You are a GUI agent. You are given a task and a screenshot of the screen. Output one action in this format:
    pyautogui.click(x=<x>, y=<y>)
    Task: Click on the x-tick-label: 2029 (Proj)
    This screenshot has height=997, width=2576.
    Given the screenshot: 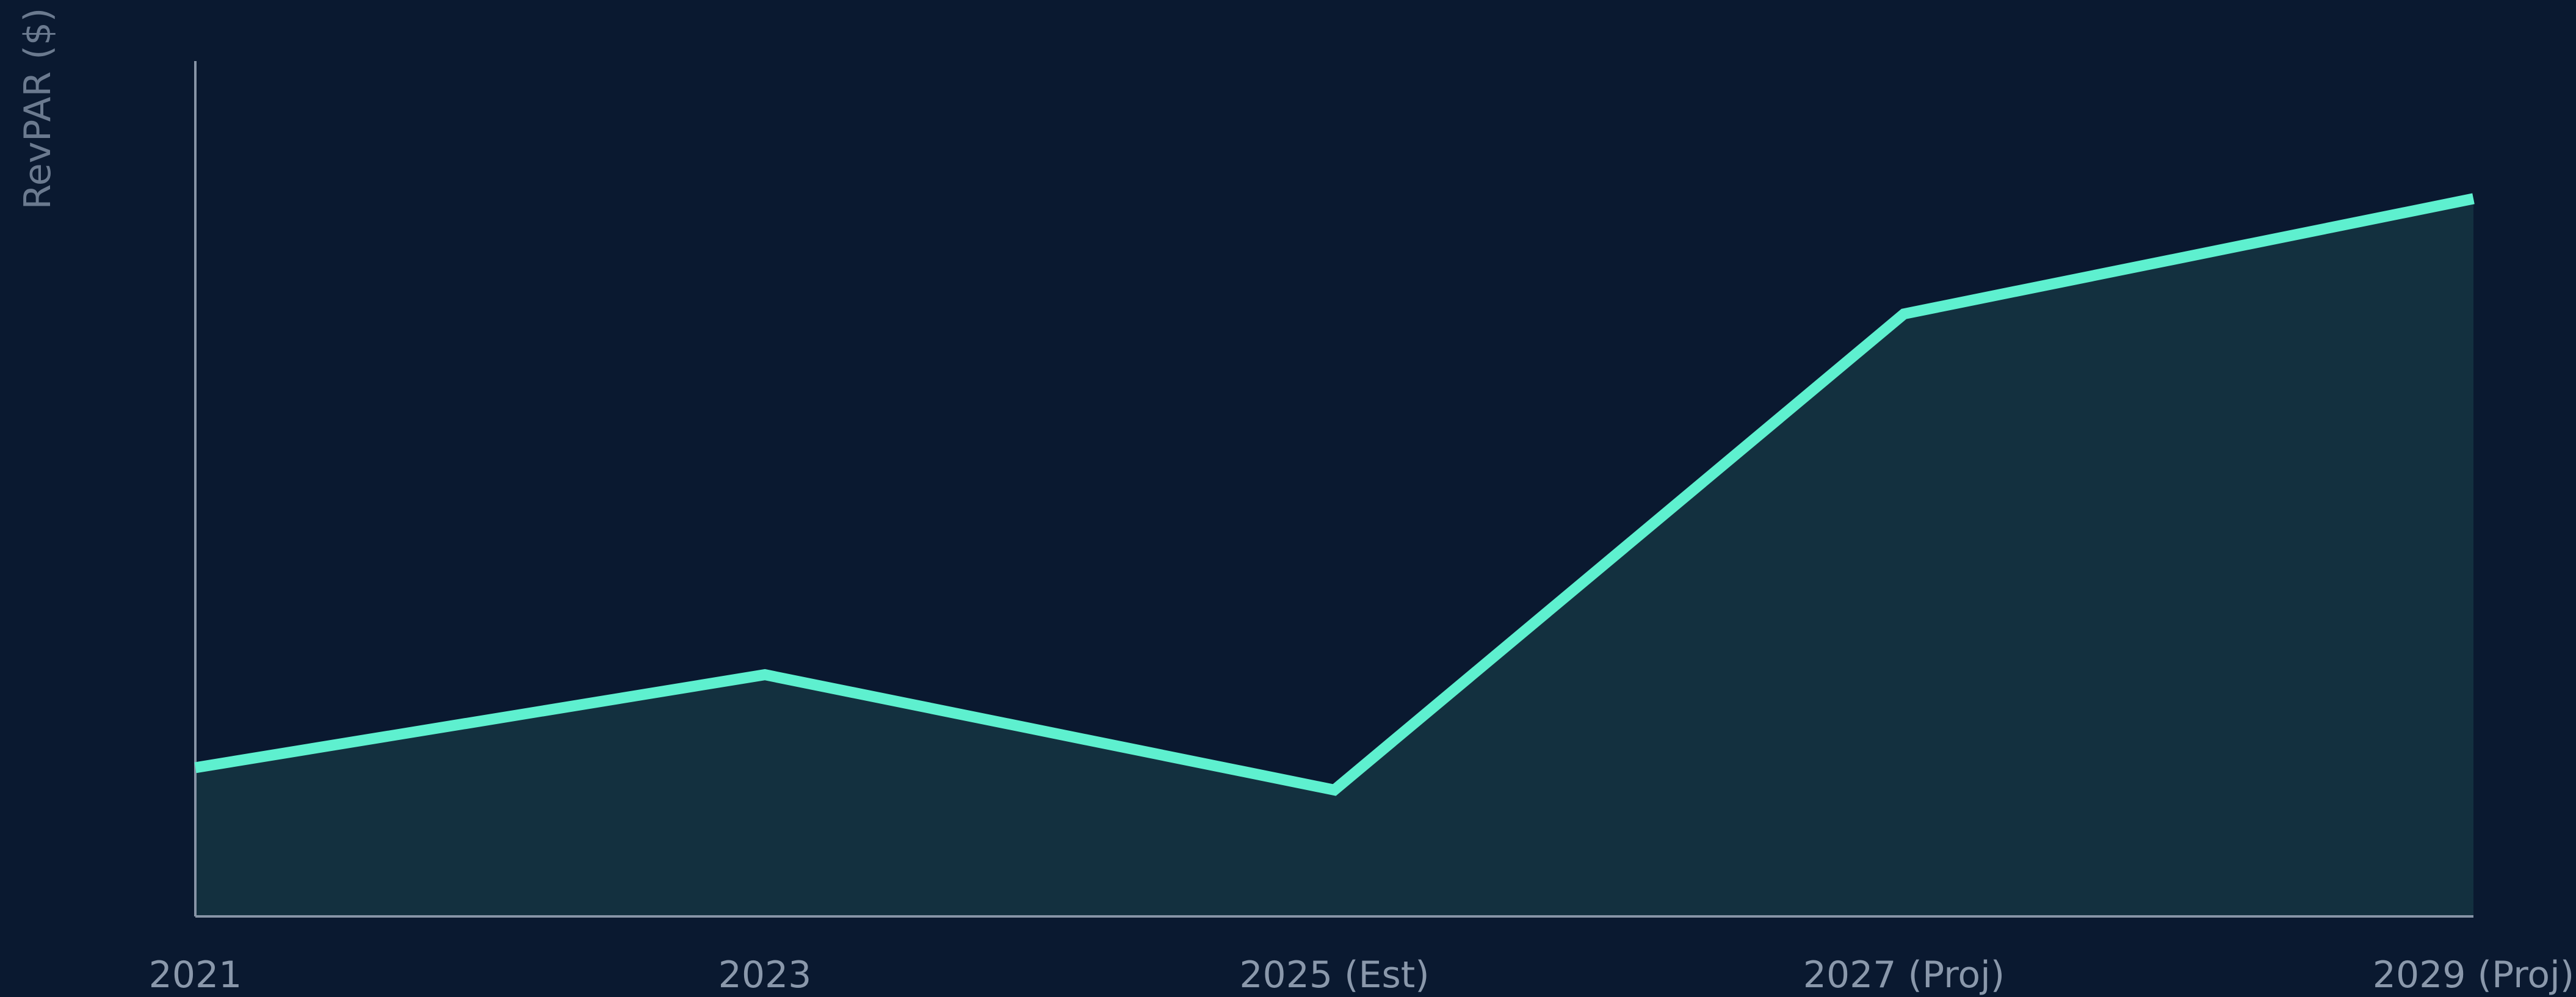 What is the action you would take?
    pyautogui.click(x=2473, y=975)
    